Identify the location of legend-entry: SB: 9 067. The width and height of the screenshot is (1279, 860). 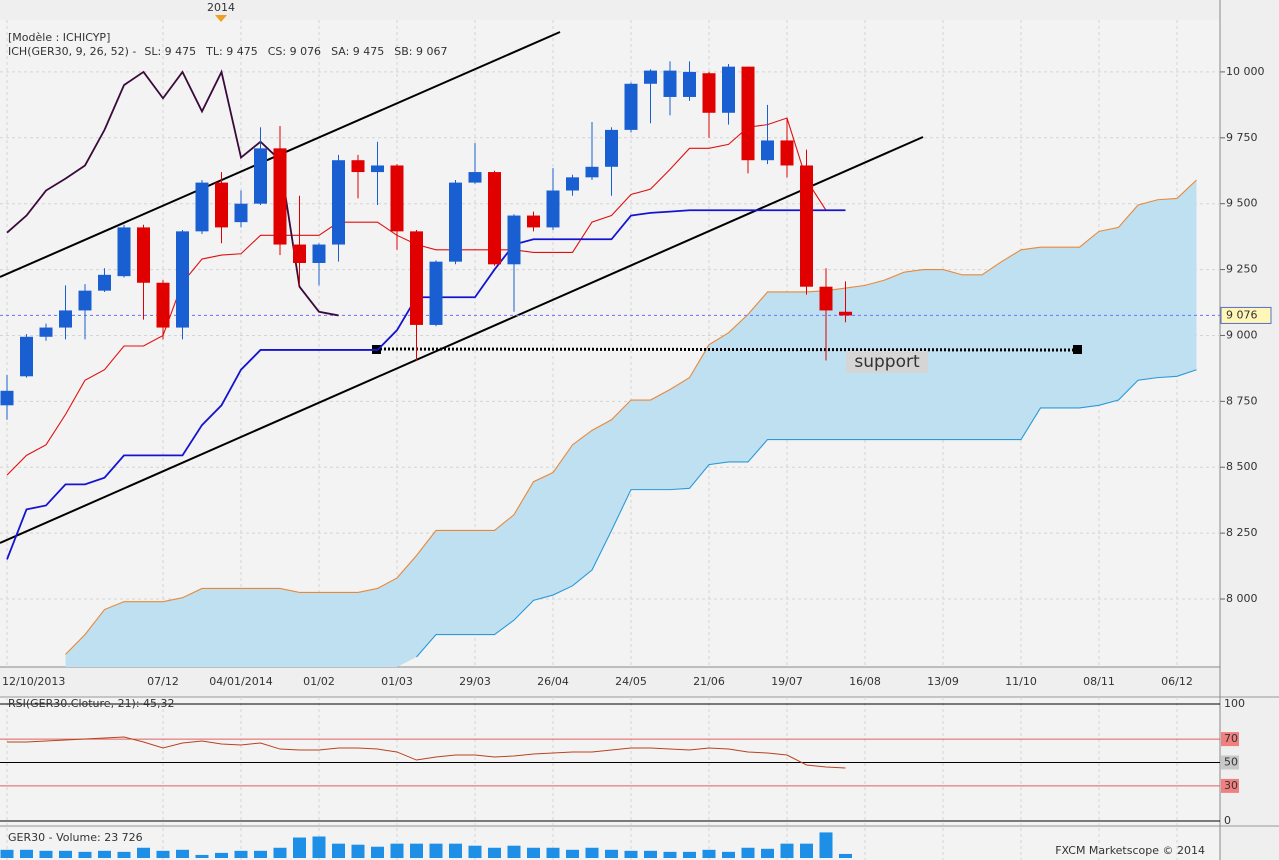
(420, 51).